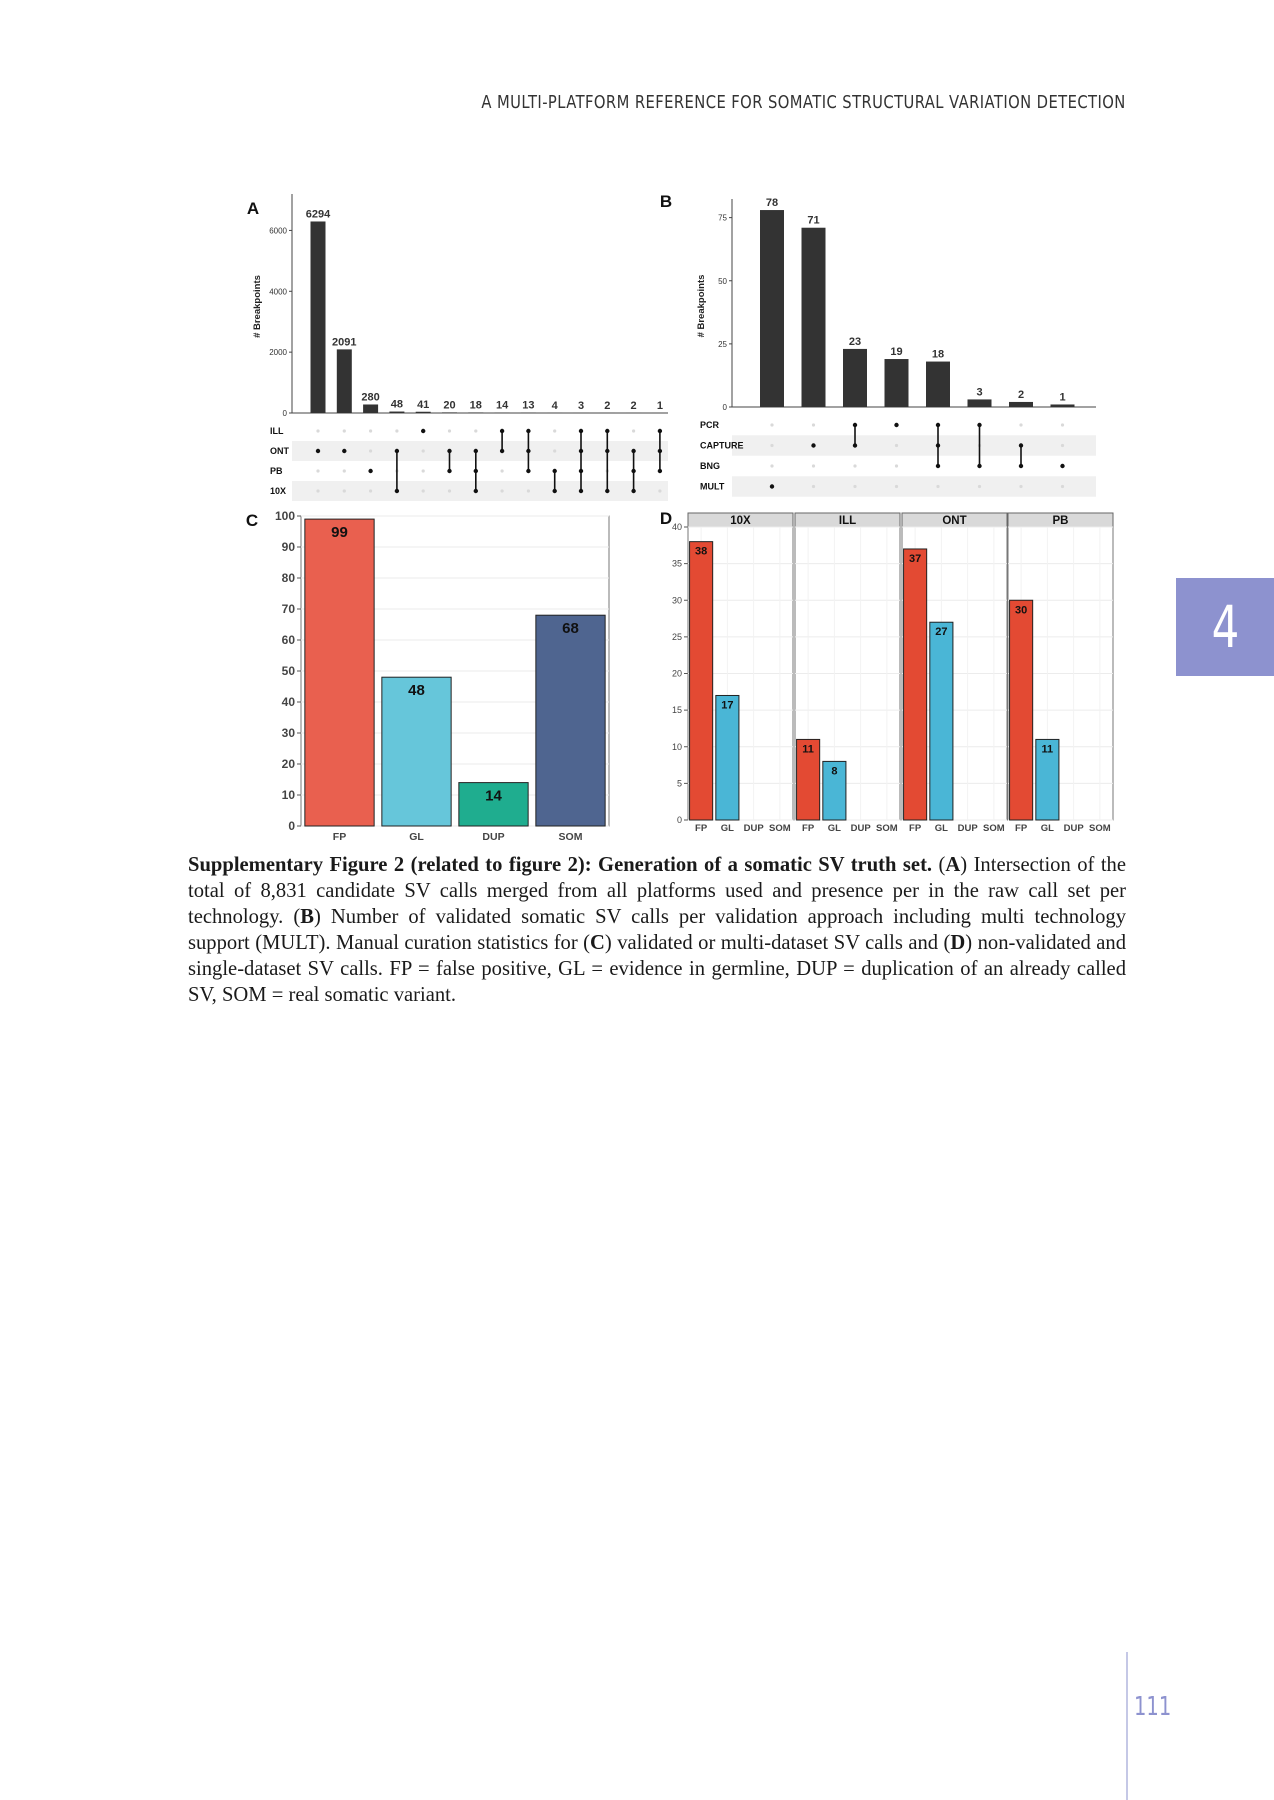 The height and width of the screenshot is (1800, 1274). What do you see at coordinates (528, 406) in the screenshot?
I see `bar-value-label: 13` at bounding box center [528, 406].